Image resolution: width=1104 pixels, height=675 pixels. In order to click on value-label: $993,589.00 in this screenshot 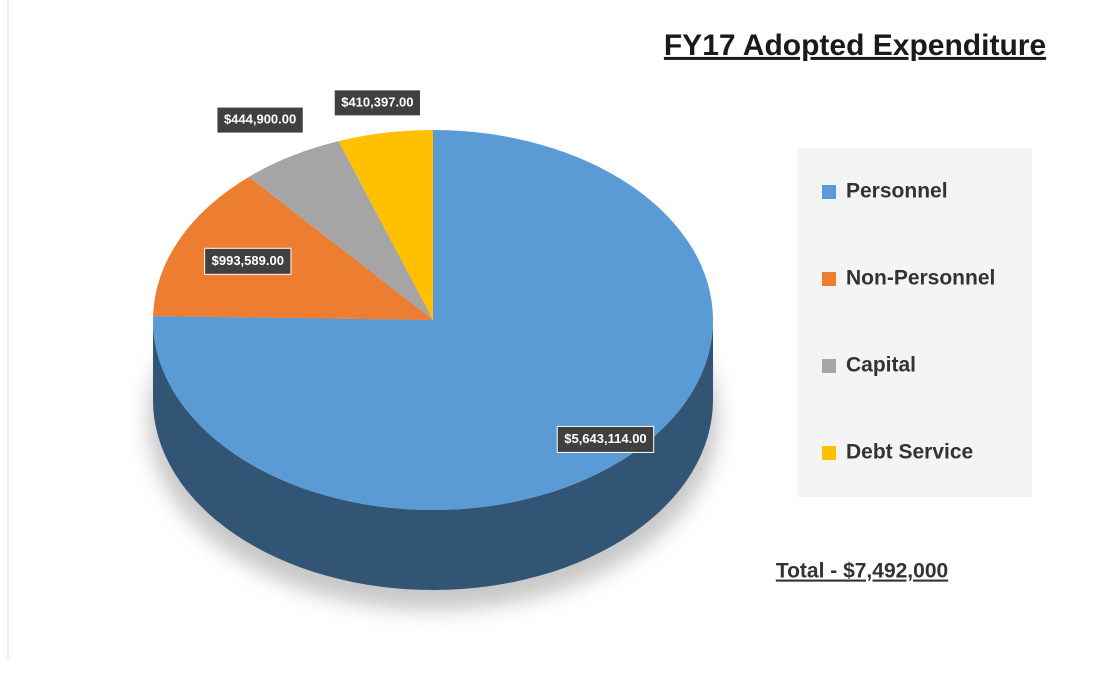, I will do `click(248, 260)`.